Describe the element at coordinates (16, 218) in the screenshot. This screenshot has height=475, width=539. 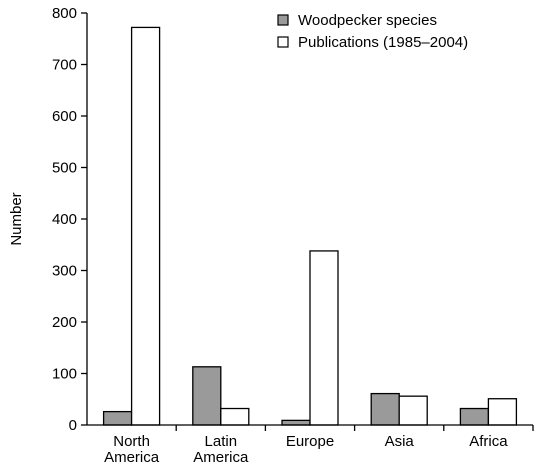
I see `y-axis-title: Number` at that location.